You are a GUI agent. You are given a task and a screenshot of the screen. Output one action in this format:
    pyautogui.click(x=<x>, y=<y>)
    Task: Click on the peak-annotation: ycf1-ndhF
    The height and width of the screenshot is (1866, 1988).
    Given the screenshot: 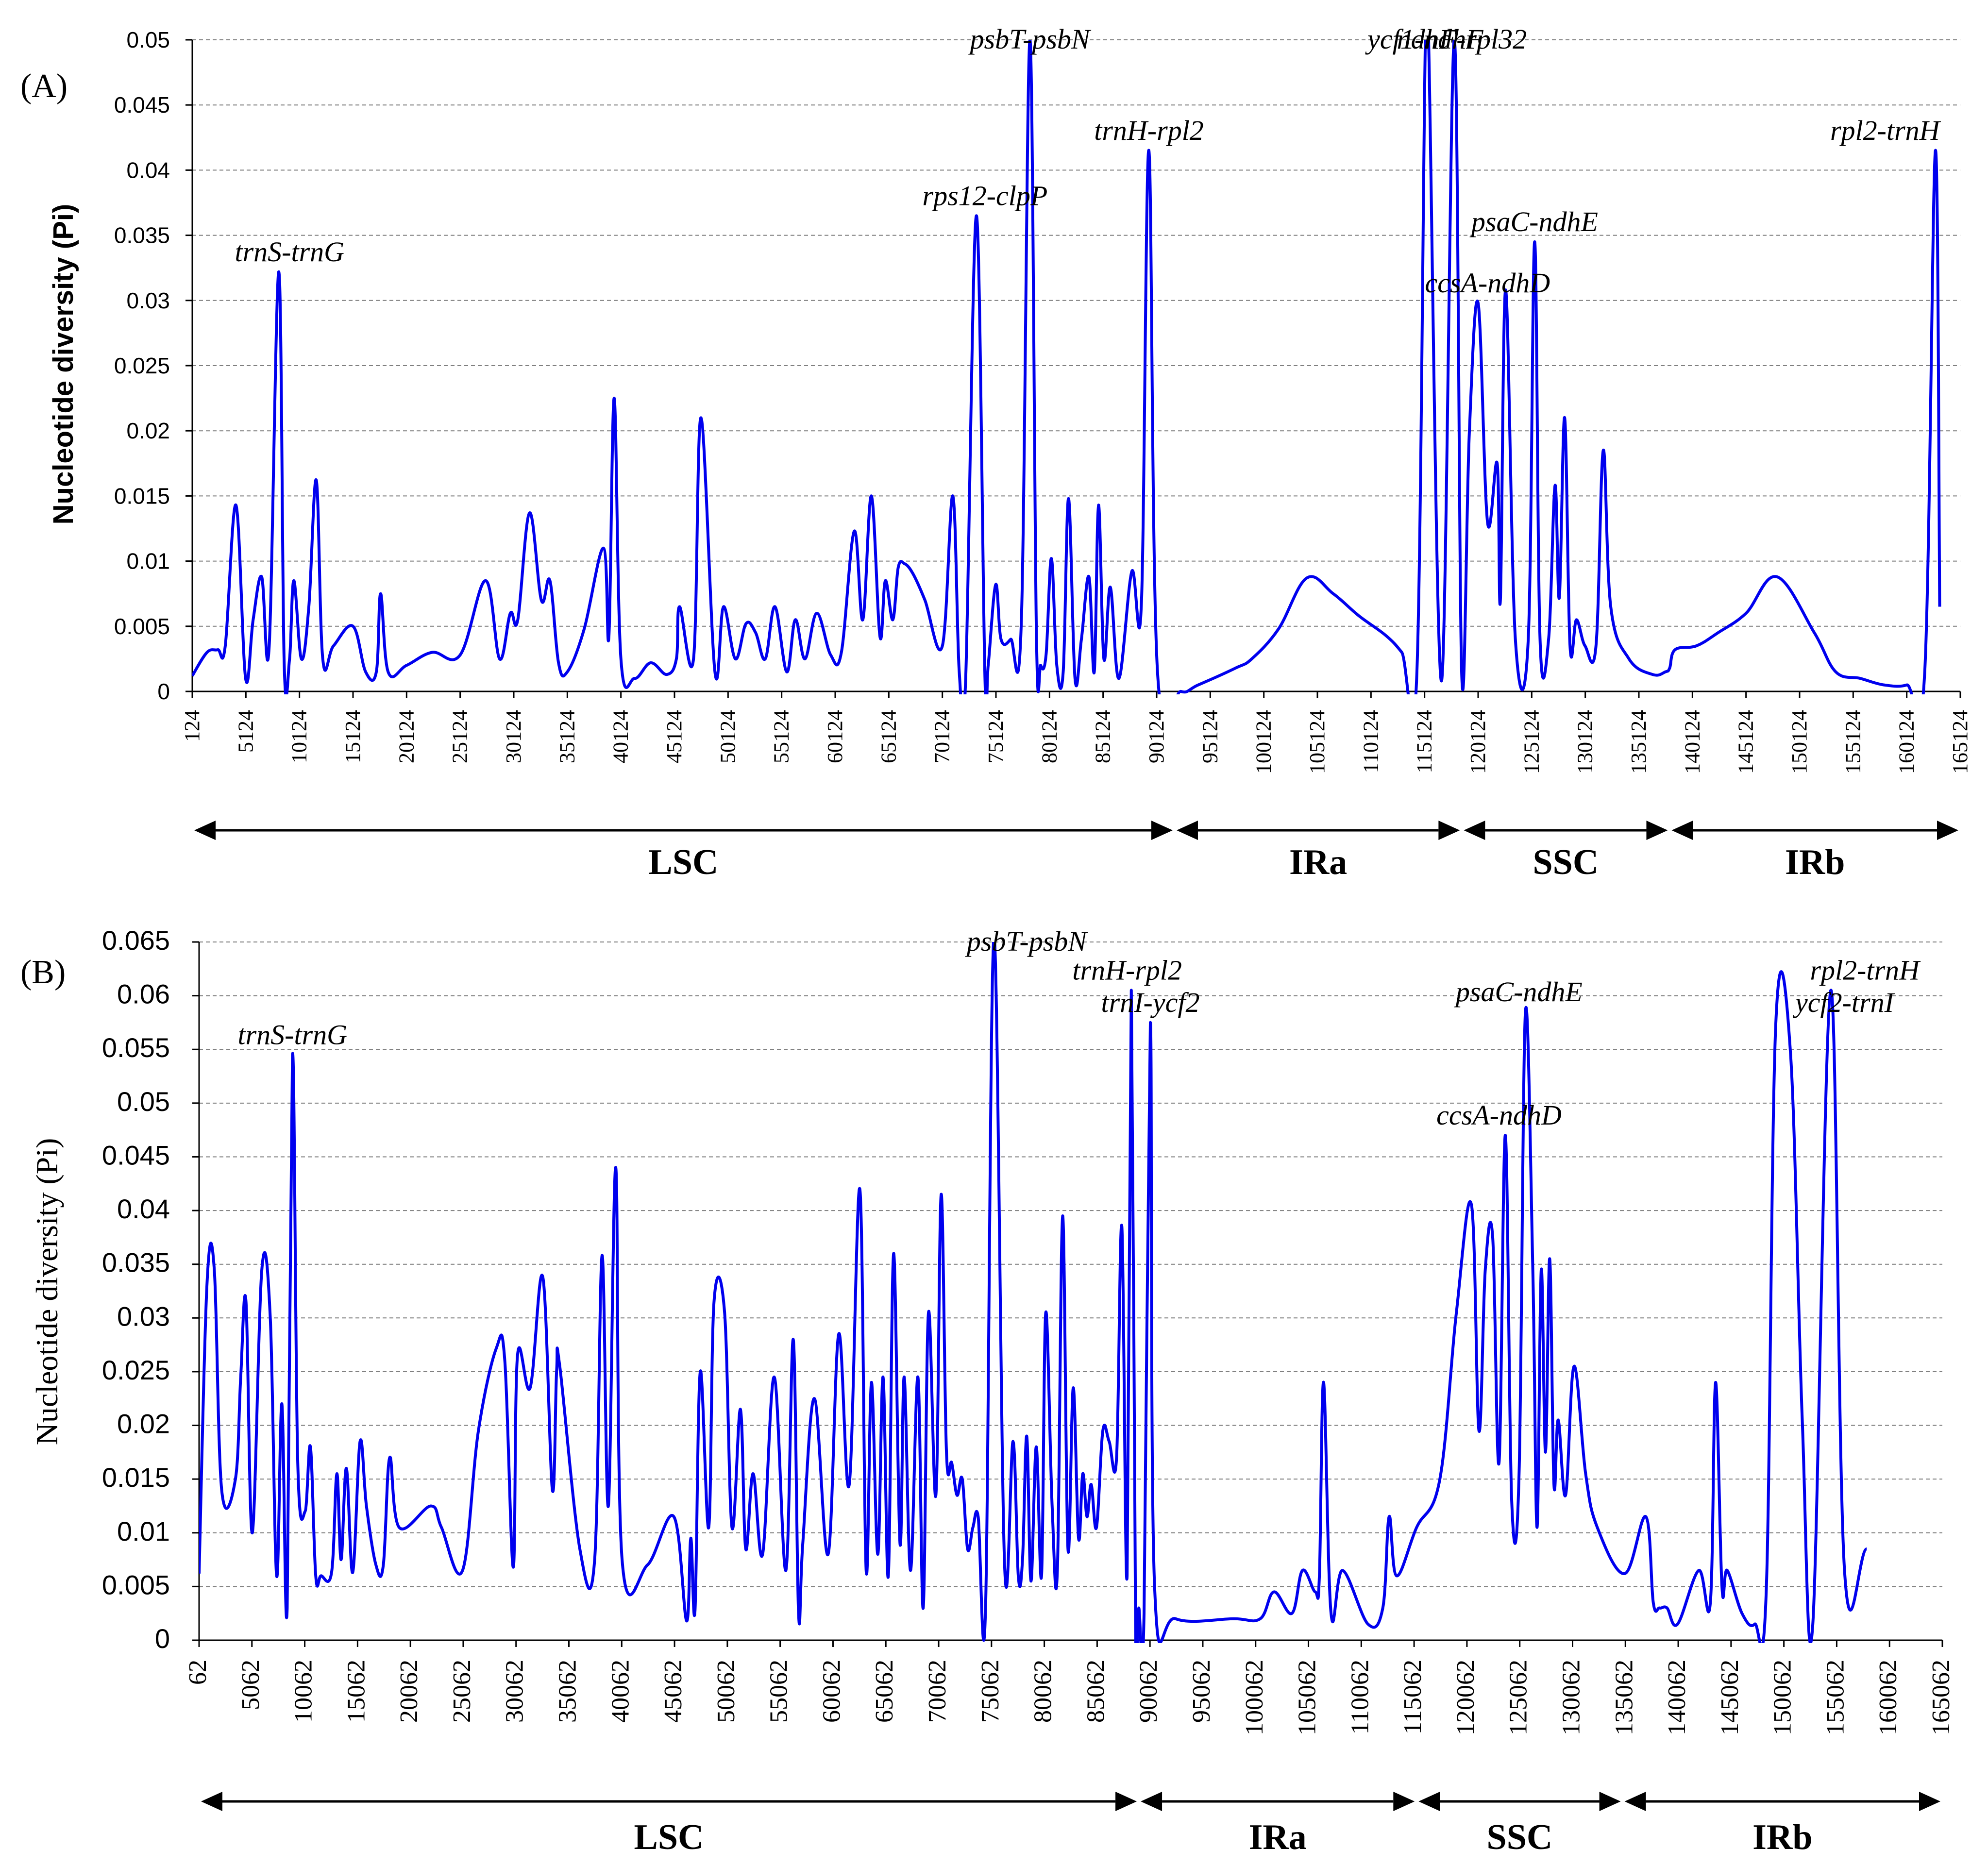 What is the action you would take?
    pyautogui.click(x=1424, y=39)
    